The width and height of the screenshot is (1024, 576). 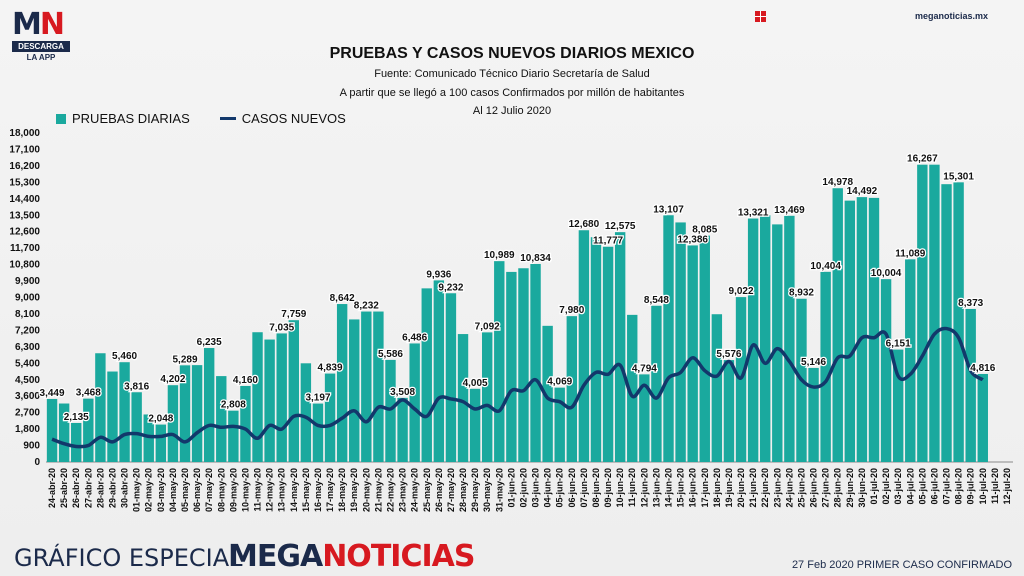 What do you see at coordinates (24, 199) in the screenshot?
I see `y-tick-label: 14,400` at bounding box center [24, 199].